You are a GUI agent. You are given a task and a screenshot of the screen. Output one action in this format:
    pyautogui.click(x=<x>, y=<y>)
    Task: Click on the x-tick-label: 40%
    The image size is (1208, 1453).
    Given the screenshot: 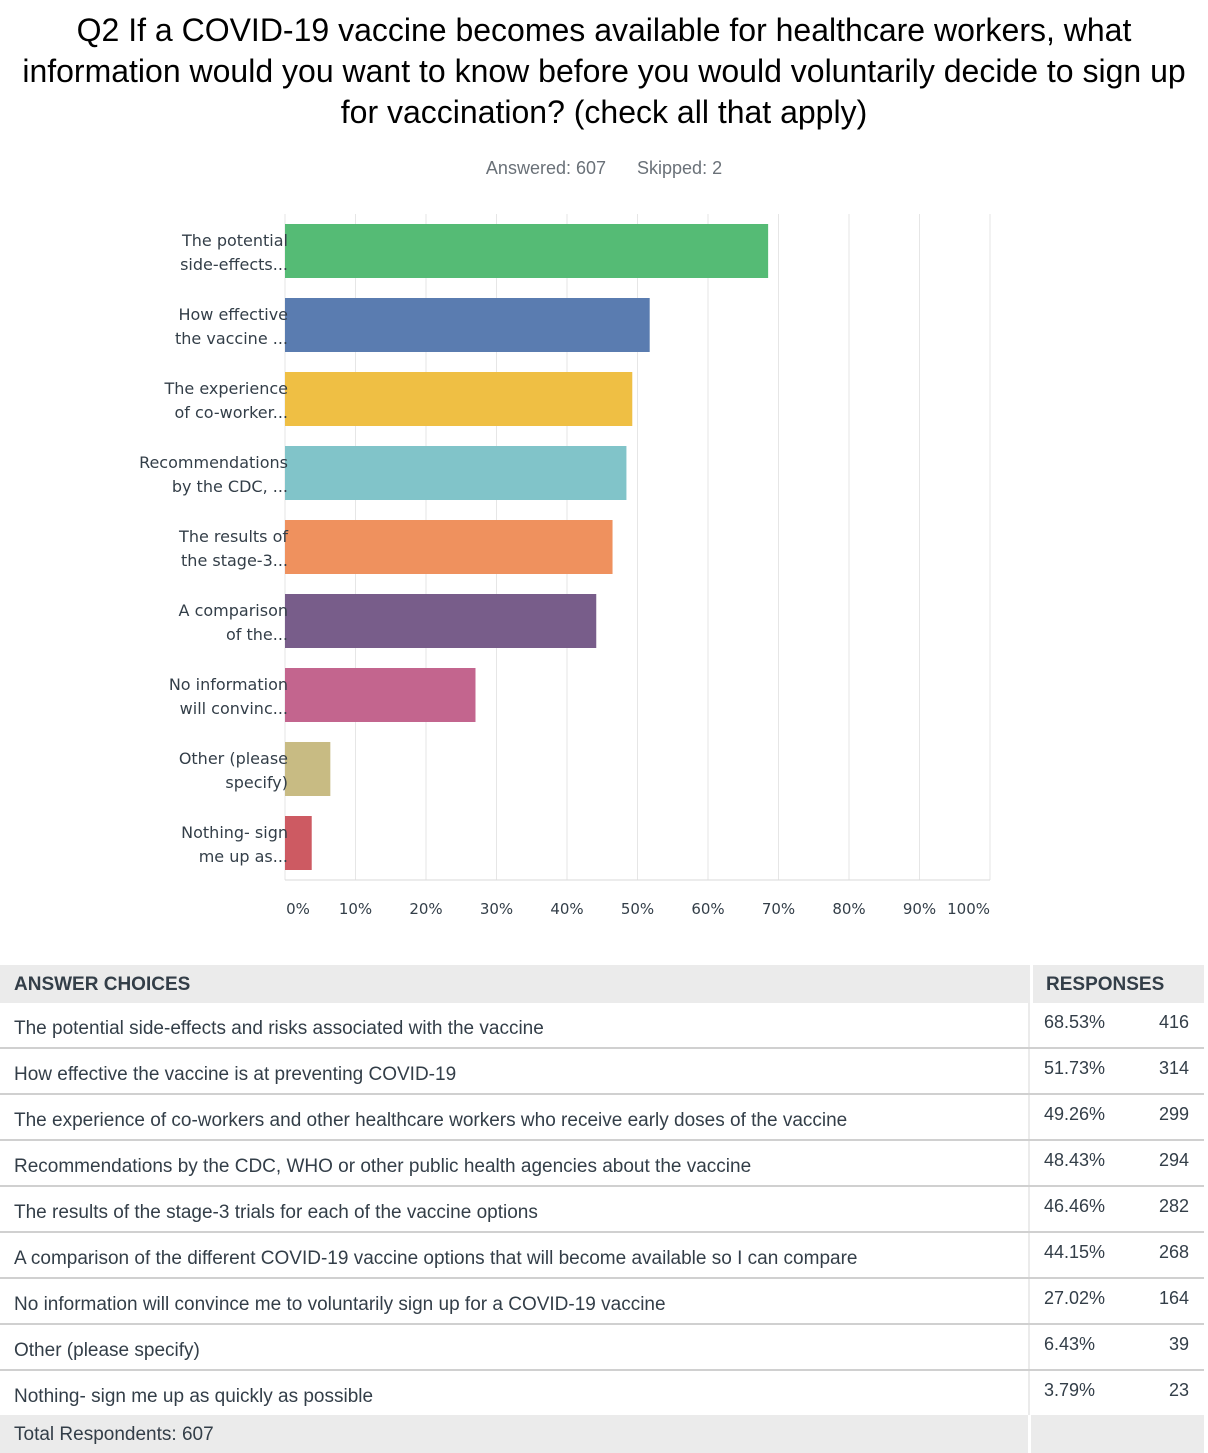 What is the action you would take?
    pyautogui.click(x=566, y=909)
    